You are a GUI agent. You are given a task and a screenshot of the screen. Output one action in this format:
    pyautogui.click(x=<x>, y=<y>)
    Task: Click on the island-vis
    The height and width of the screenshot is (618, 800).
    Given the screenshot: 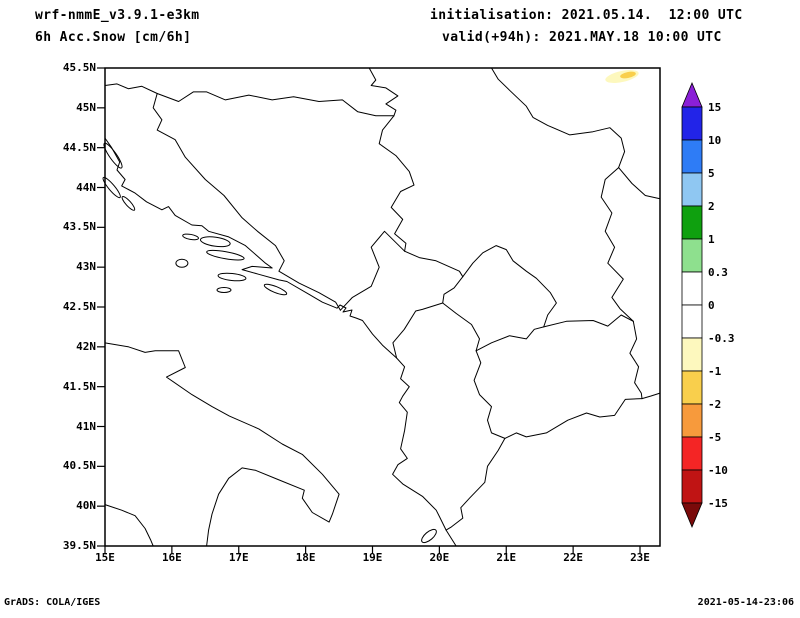 What is the action you would take?
    pyautogui.click(x=182, y=263)
    